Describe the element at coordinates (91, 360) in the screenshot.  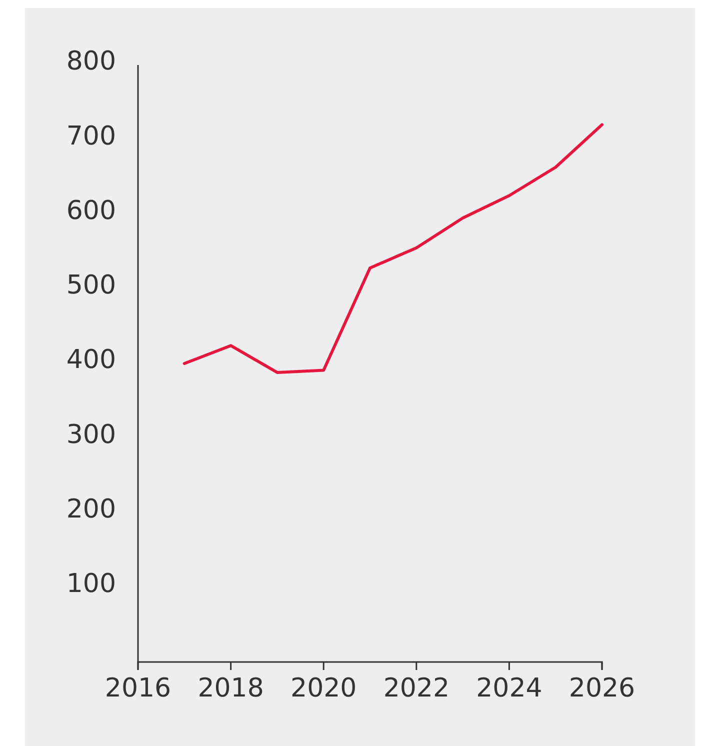
I see `y-tick-label: 400` at that location.